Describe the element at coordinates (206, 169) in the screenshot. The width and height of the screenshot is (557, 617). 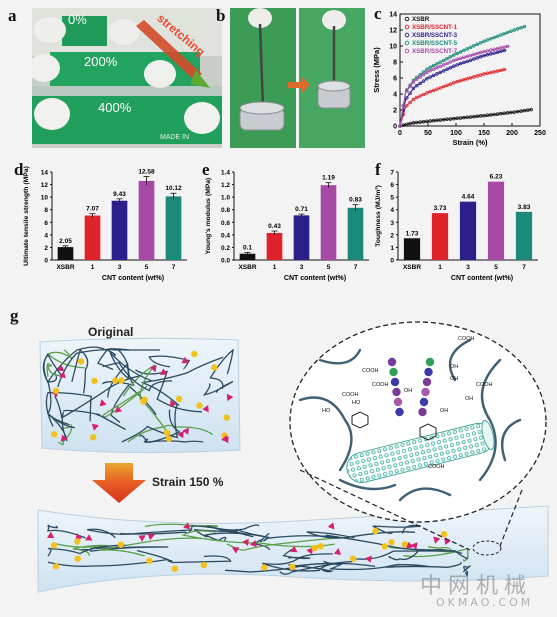
I see `panel-letter-e: e` at that location.